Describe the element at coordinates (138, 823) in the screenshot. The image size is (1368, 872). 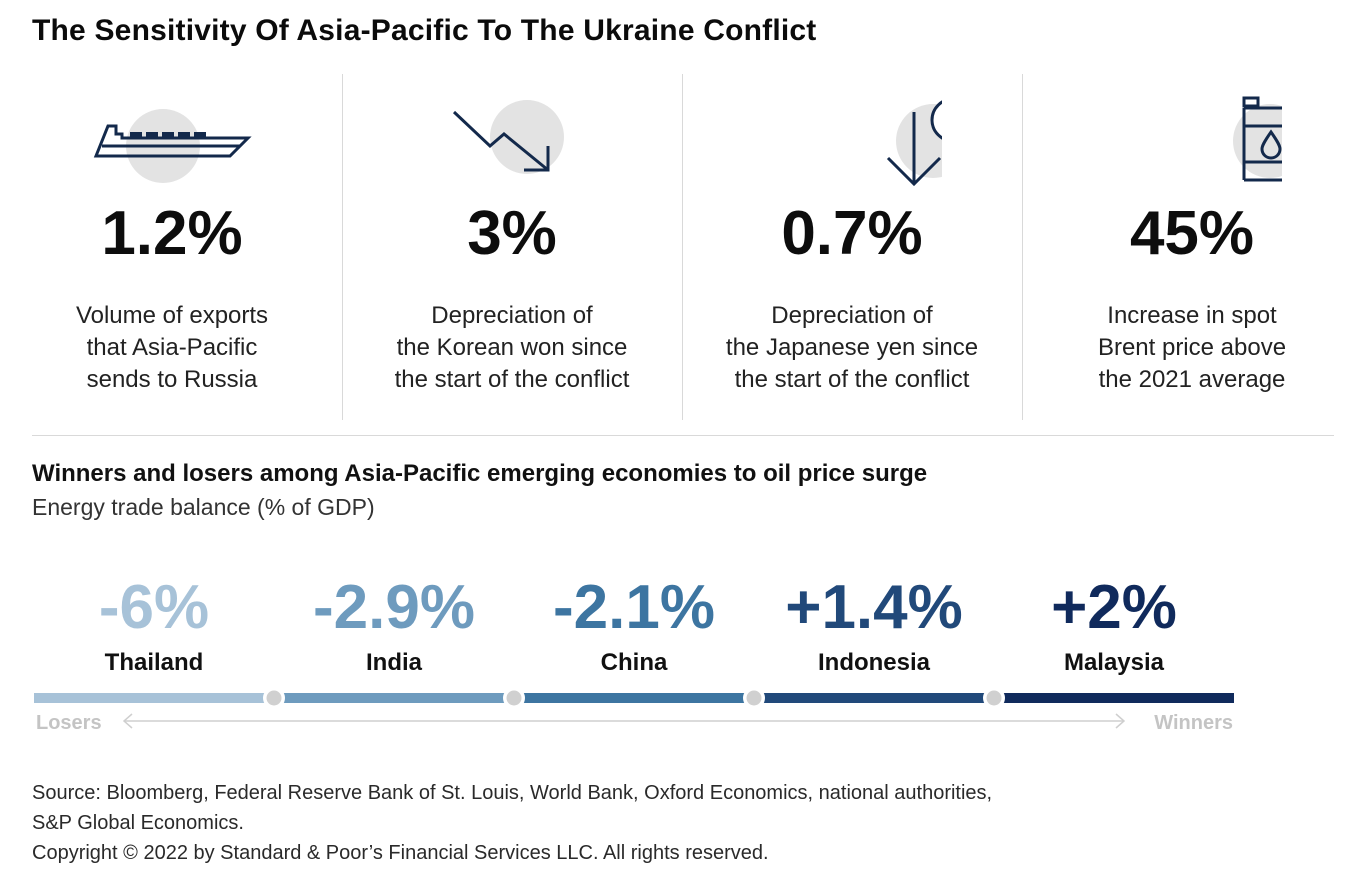
I see `source-line: S&P Global Economics.` at that location.